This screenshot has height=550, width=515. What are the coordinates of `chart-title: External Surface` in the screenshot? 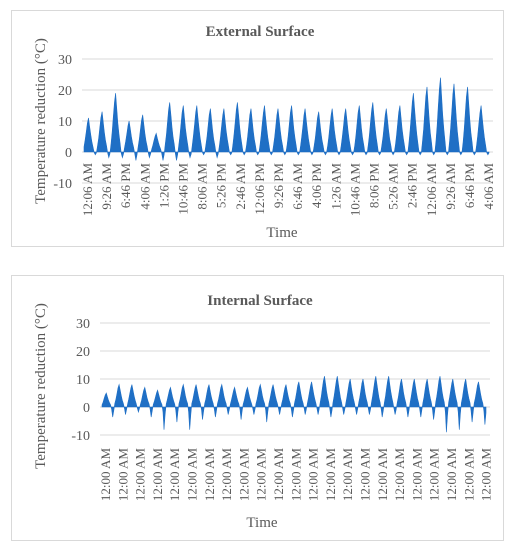 It's located at (260, 32).